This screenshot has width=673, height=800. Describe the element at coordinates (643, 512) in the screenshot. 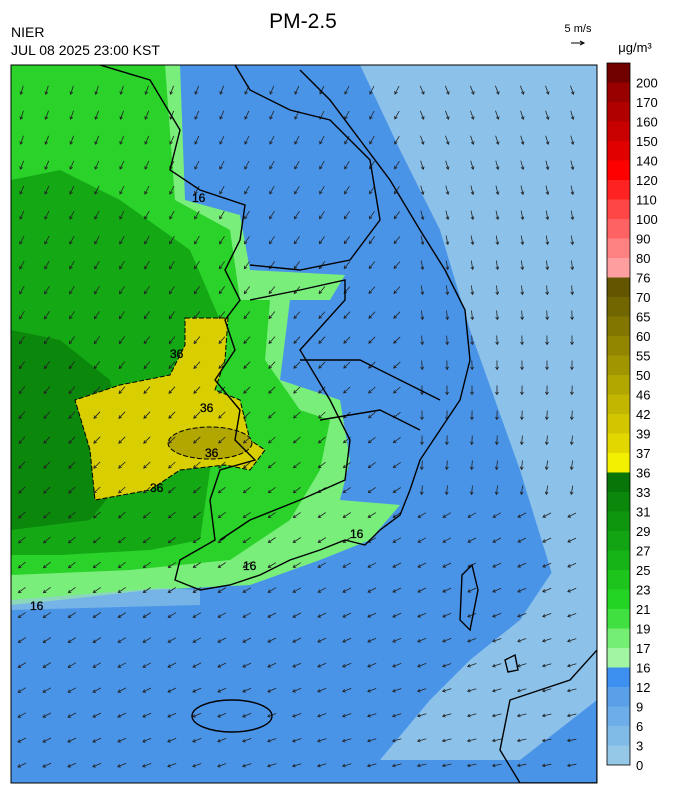

I see `colorbar-label: 31` at that location.